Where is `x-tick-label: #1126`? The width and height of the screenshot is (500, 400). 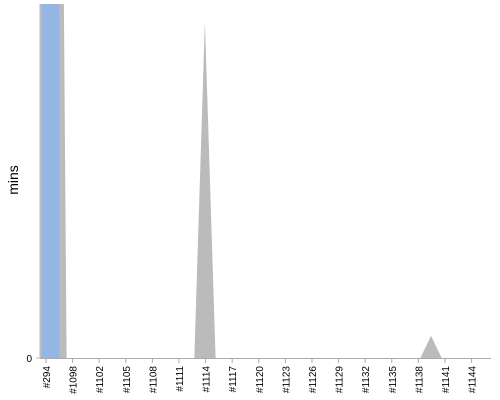
x-tick-label: #1126 is located at coordinates (313, 380).